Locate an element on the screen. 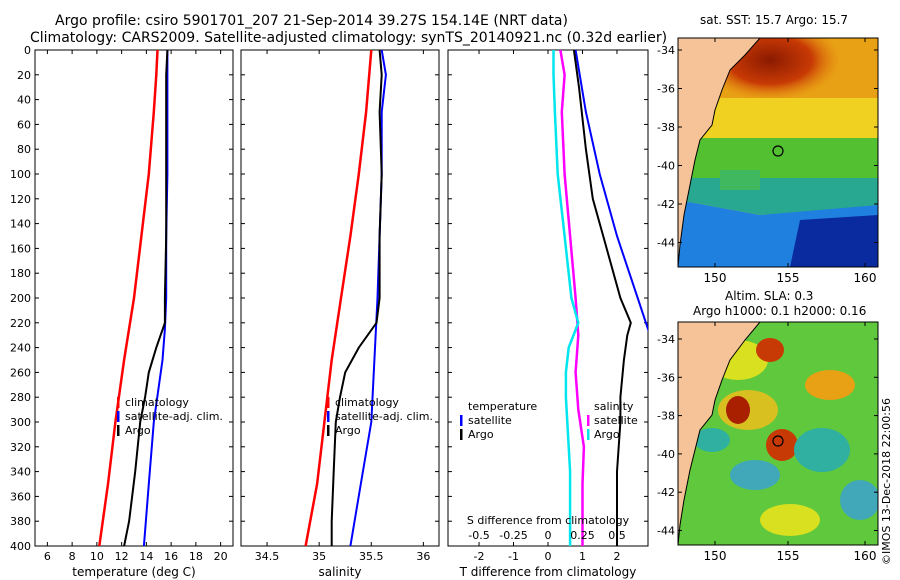 The height and width of the screenshot is (580, 900). sst-map-title: sat. SST: 15.7 Argo: 15.7 is located at coordinates (774, 20).